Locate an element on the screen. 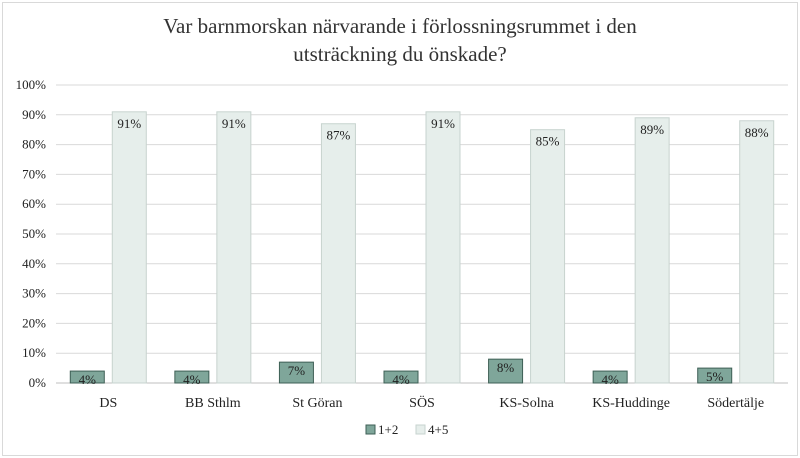  y-tick-label: 50% is located at coordinates (34, 233).